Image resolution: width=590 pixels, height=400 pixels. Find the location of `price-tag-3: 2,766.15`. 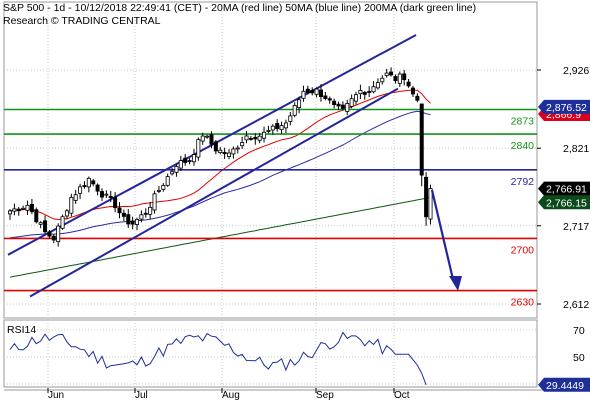

price-tag-3: 2,766.15 is located at coordinates (564, 202).